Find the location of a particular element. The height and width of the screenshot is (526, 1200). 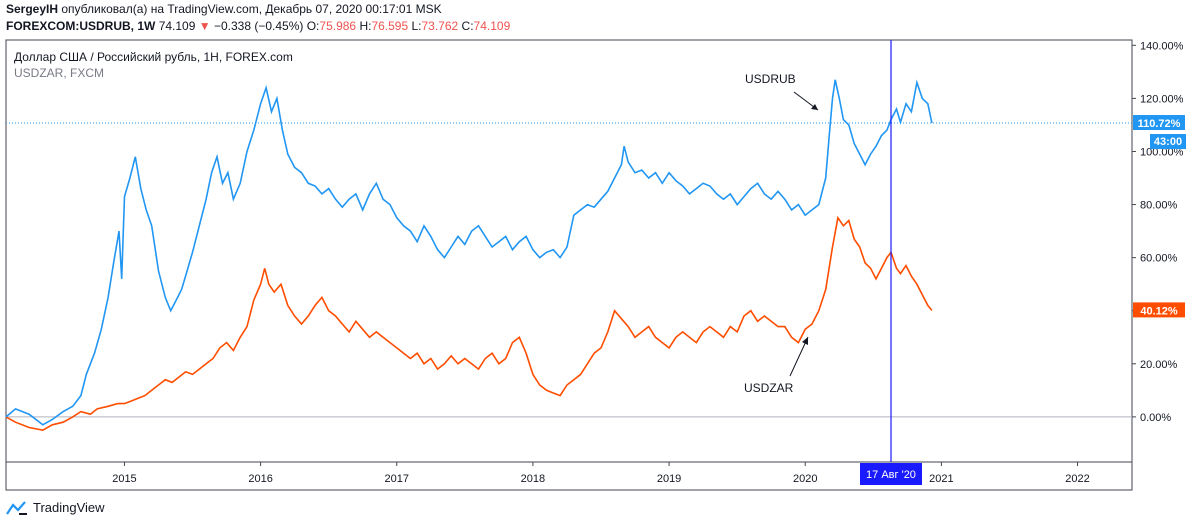

countdown-badge is located at coordinates (1168, 142).